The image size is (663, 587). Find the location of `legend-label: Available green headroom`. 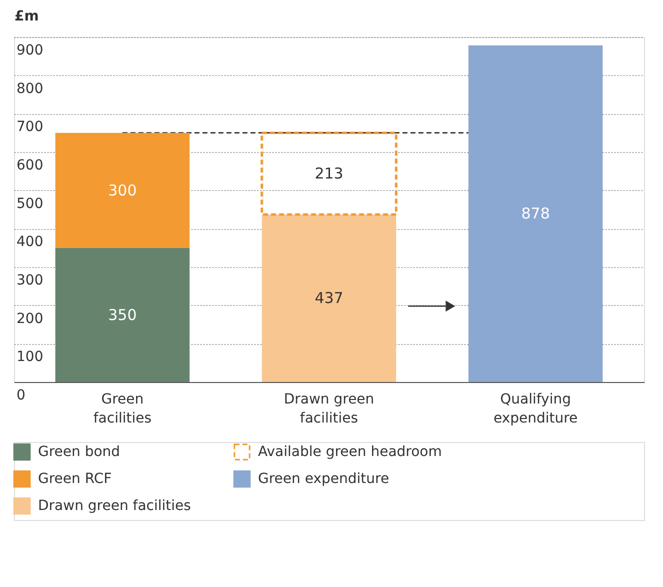

legend-label: Available green headroom is located at coordinates (350, 452).